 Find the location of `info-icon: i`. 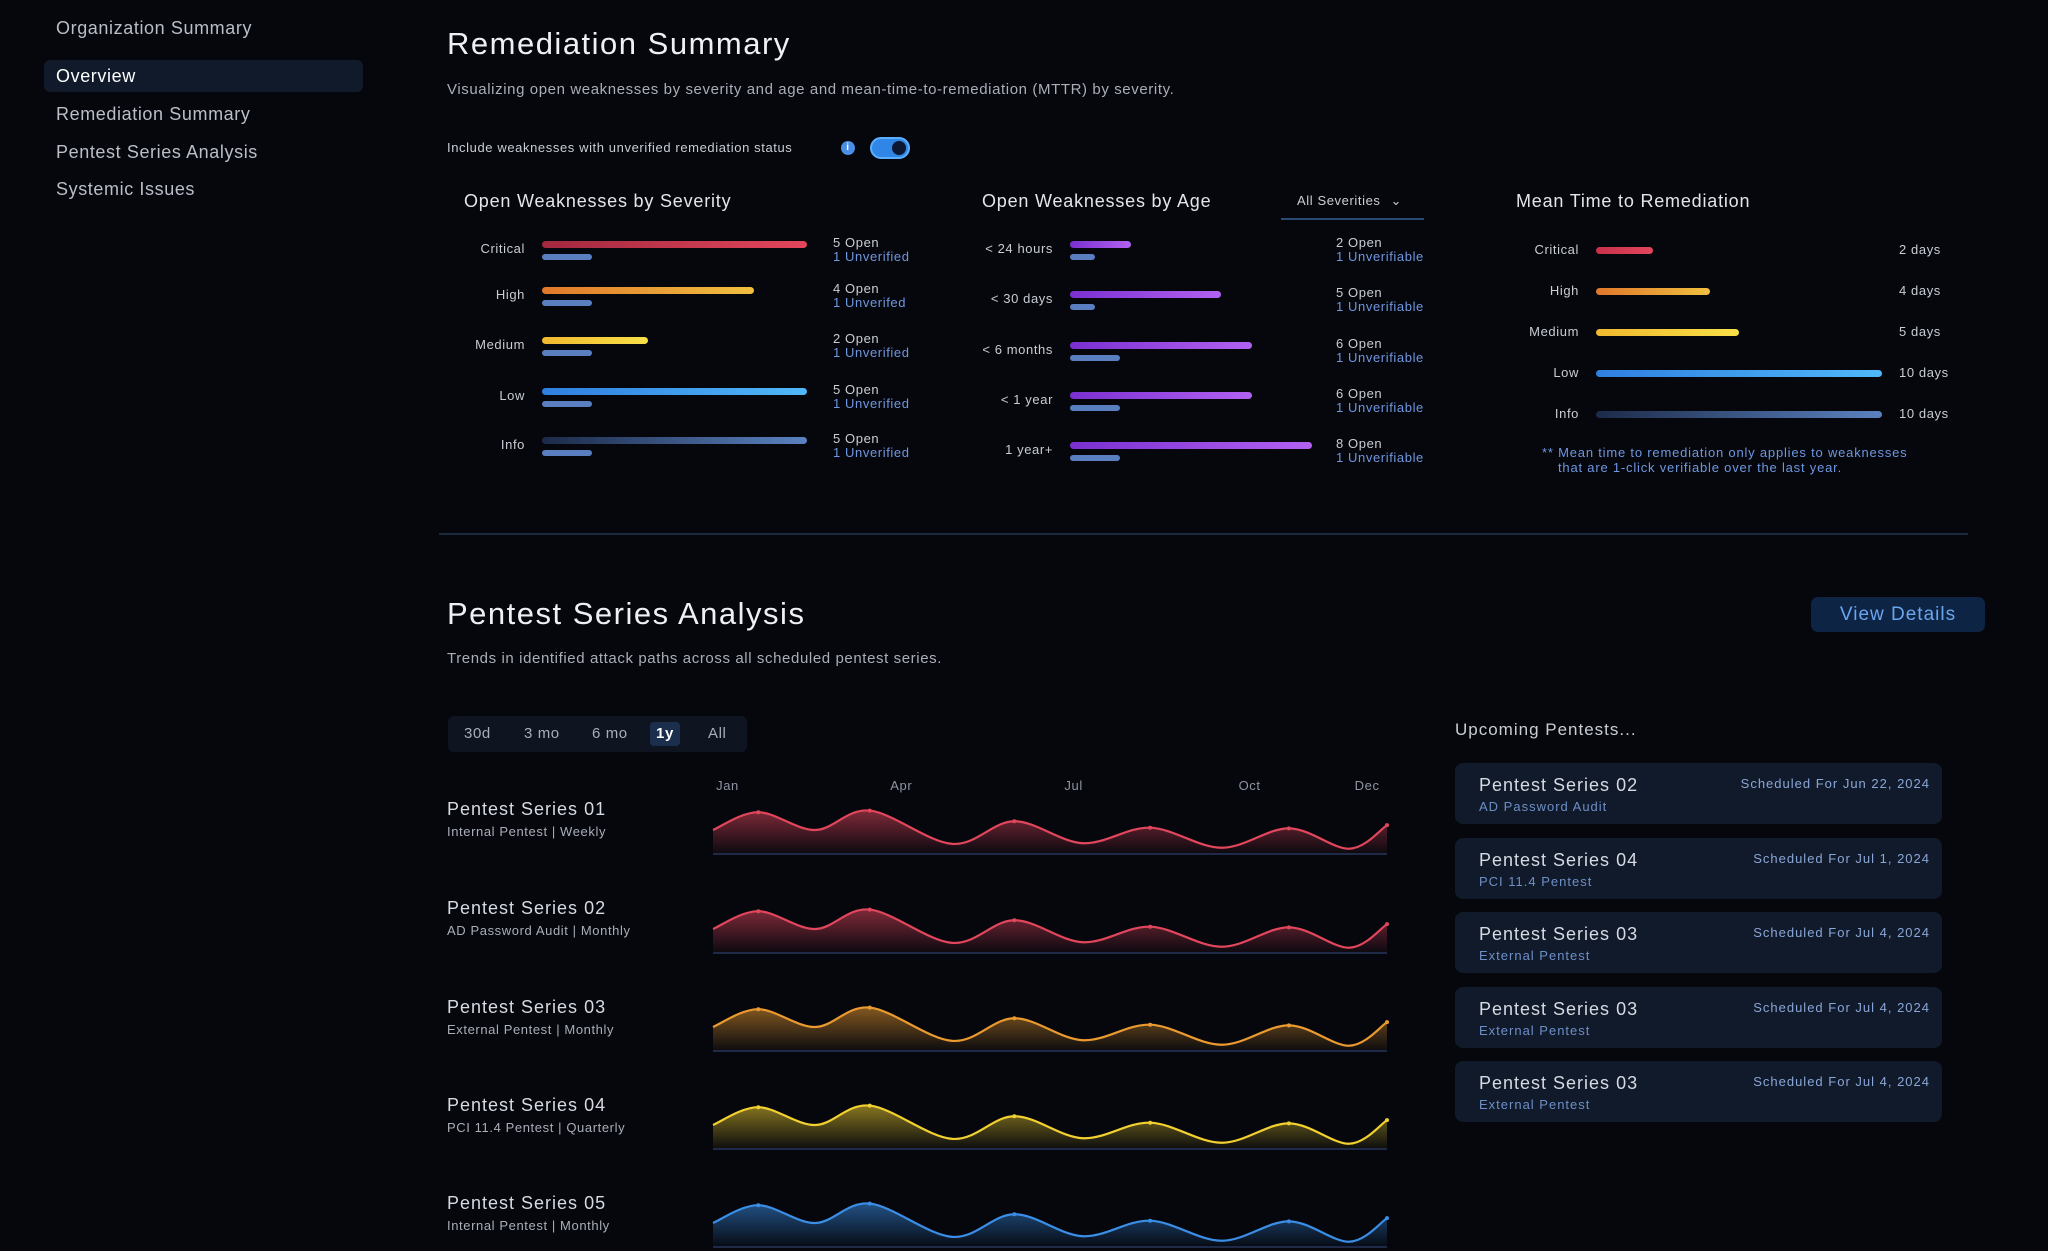

info-icon: i is located at coordinates (848, 148).